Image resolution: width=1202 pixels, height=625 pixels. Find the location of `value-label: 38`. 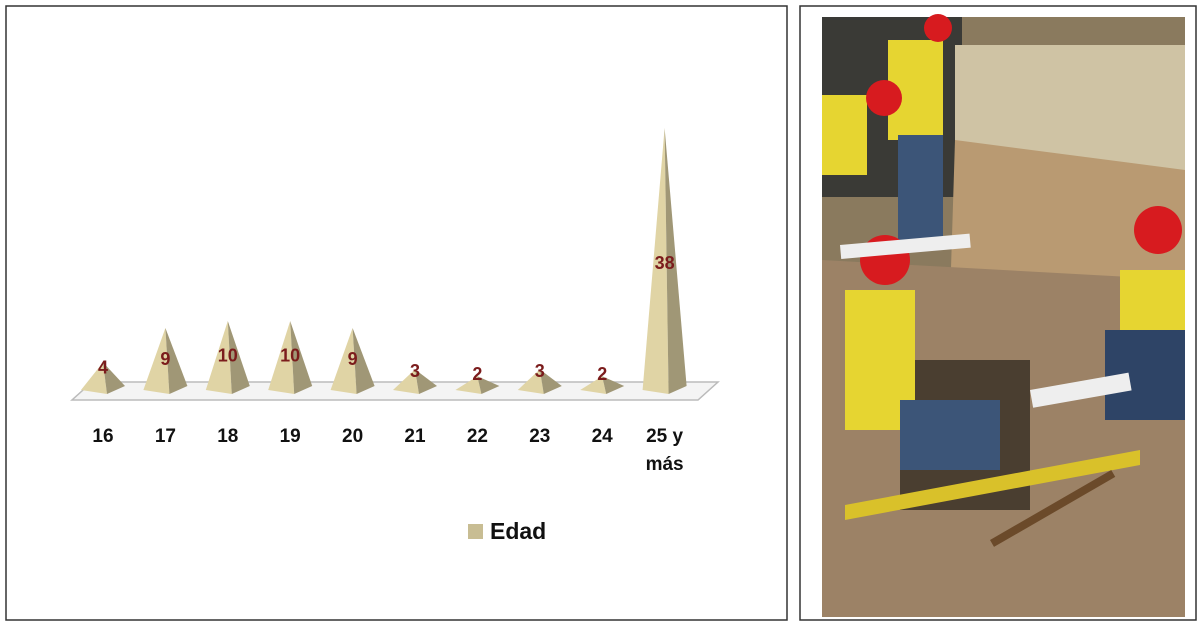

value-label: 38 is located at coordinates (665, 263).